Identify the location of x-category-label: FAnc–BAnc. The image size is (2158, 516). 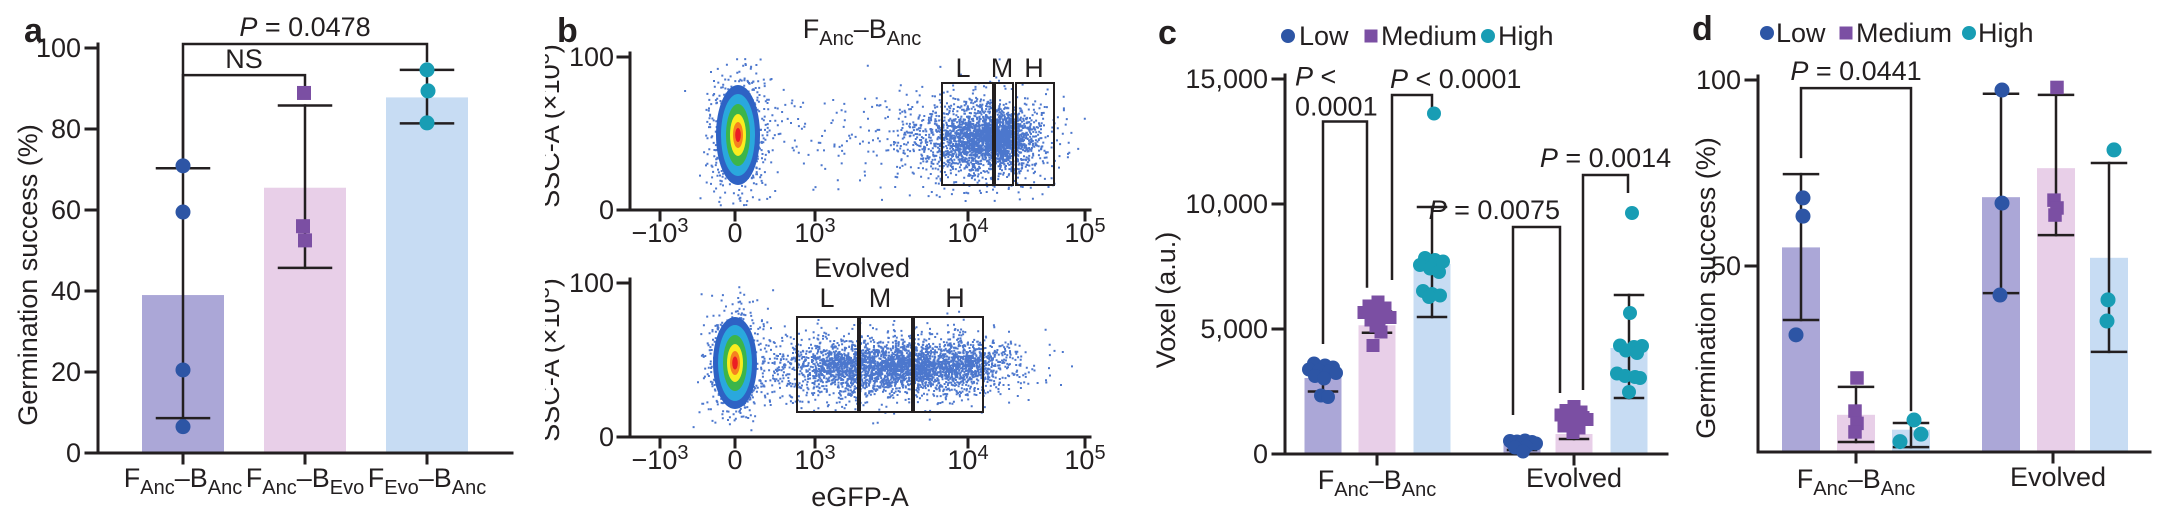
(1856, 482).